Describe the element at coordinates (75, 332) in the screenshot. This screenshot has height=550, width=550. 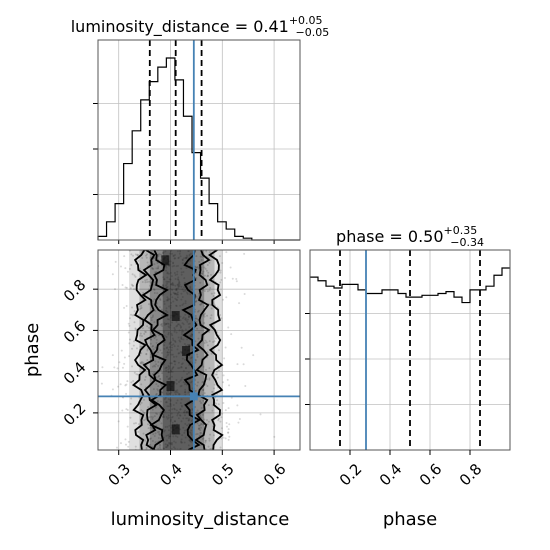
I see `y-tick-label: 0.6` at that location.